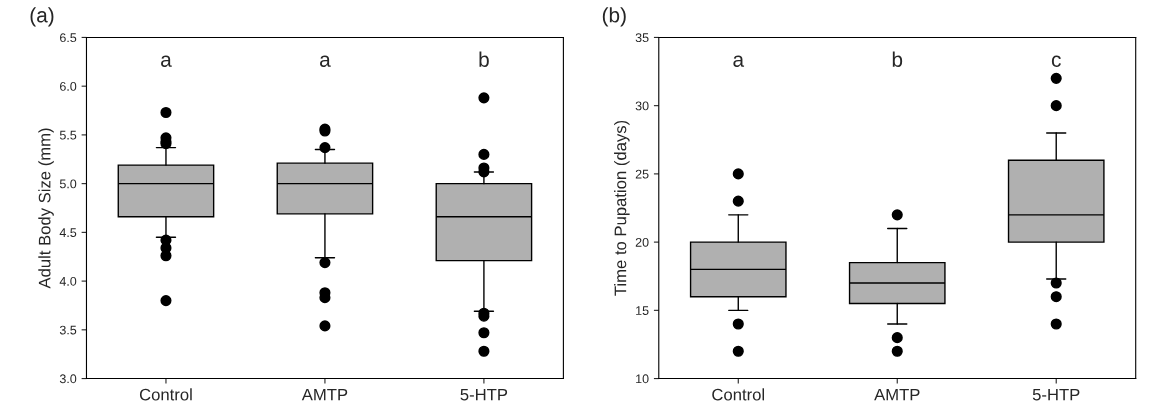  I want to click on y-tick-label: 4.5, so click(68, 233).